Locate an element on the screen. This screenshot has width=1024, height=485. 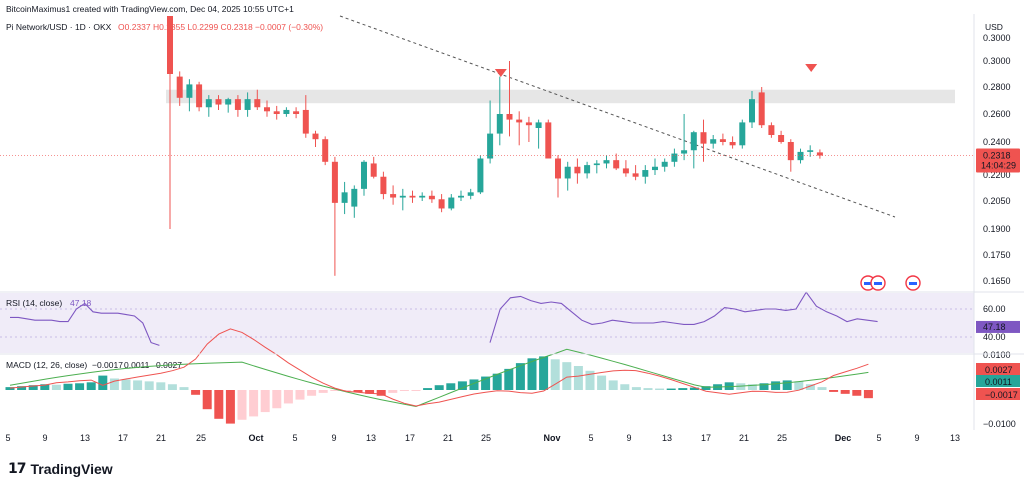
macd-badge-value: 0.0011 is located at coordinates (998, 382).